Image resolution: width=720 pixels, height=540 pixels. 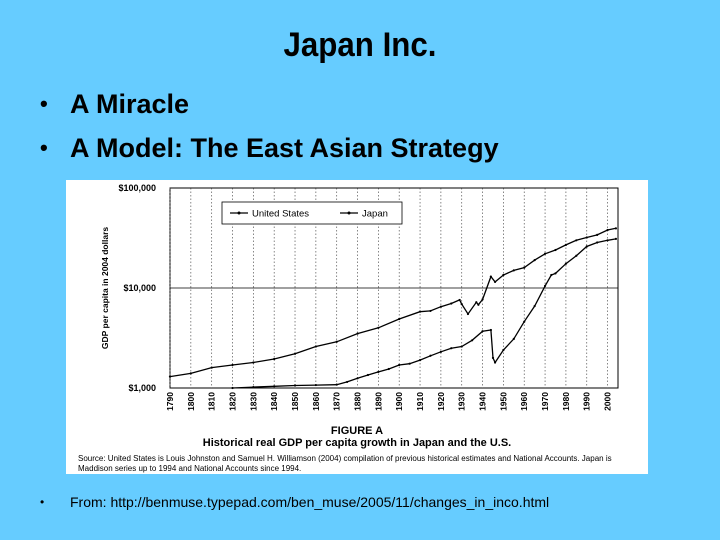 What do you see at coordinates (524, 401) in the screenshot?
I see `x-tick-label: 1960` at bounding box center [524, 401].